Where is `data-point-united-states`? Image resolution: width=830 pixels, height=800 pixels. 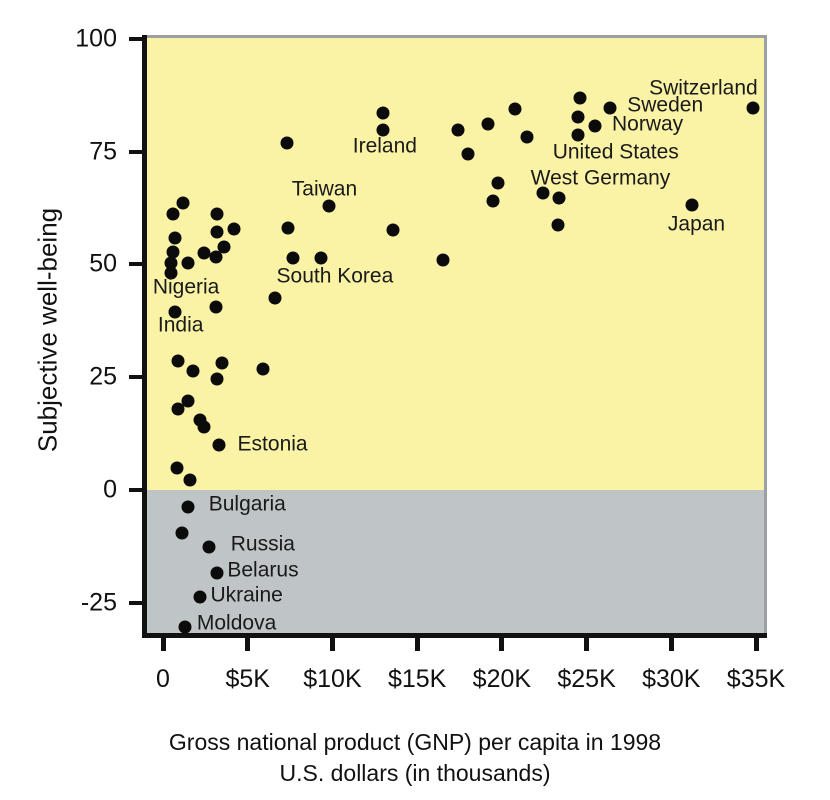
data-point-united-states is located at coordinates (578, 135).